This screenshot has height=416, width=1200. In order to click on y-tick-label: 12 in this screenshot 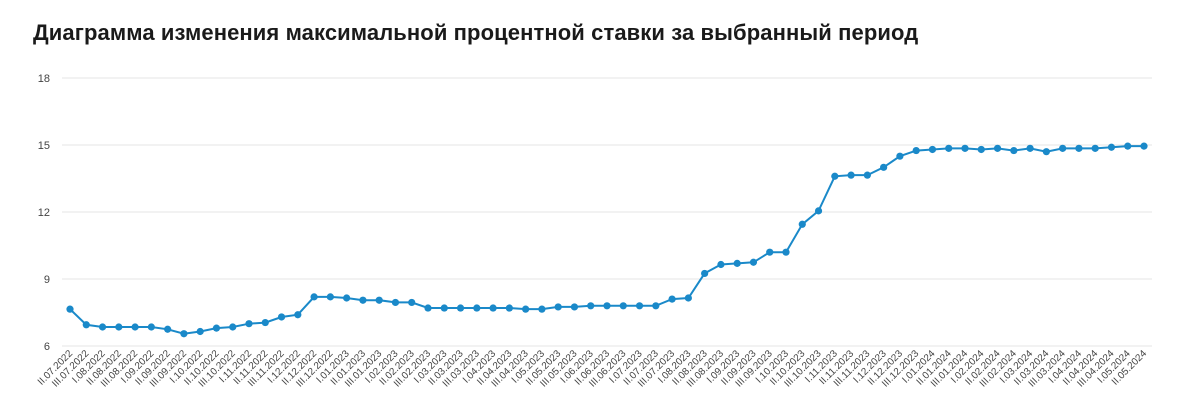, I will do `click(44, 213)`.